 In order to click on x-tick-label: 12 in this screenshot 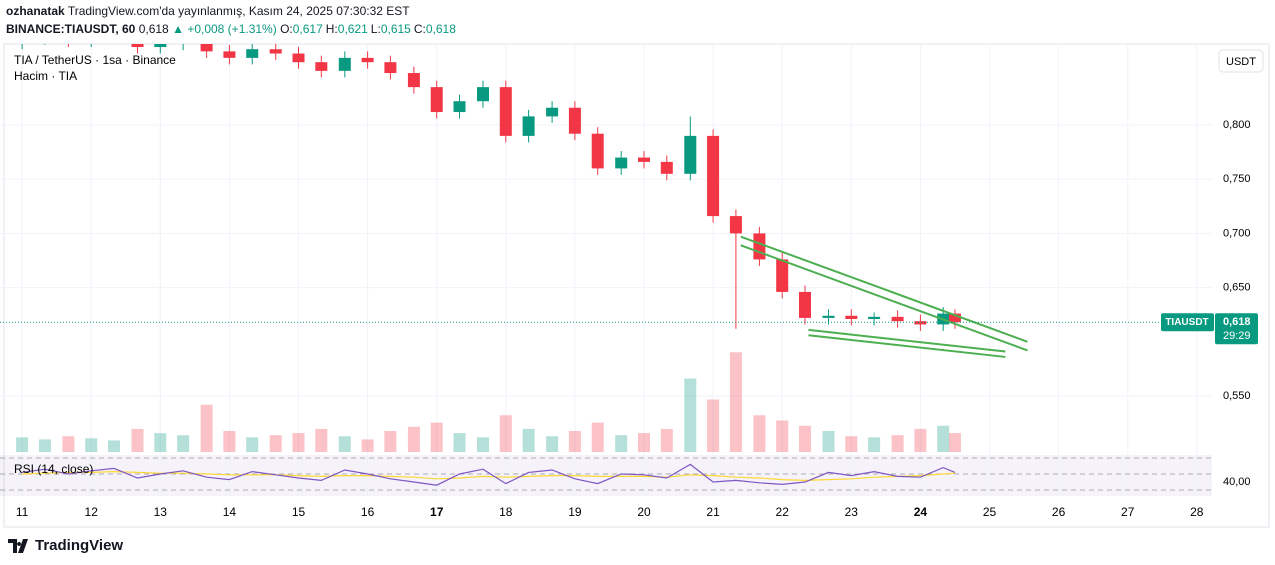, I will do `click(92, 512)`.